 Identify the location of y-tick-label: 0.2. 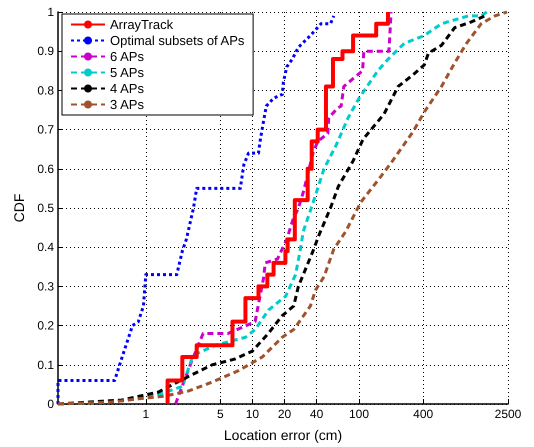
(45, 325).